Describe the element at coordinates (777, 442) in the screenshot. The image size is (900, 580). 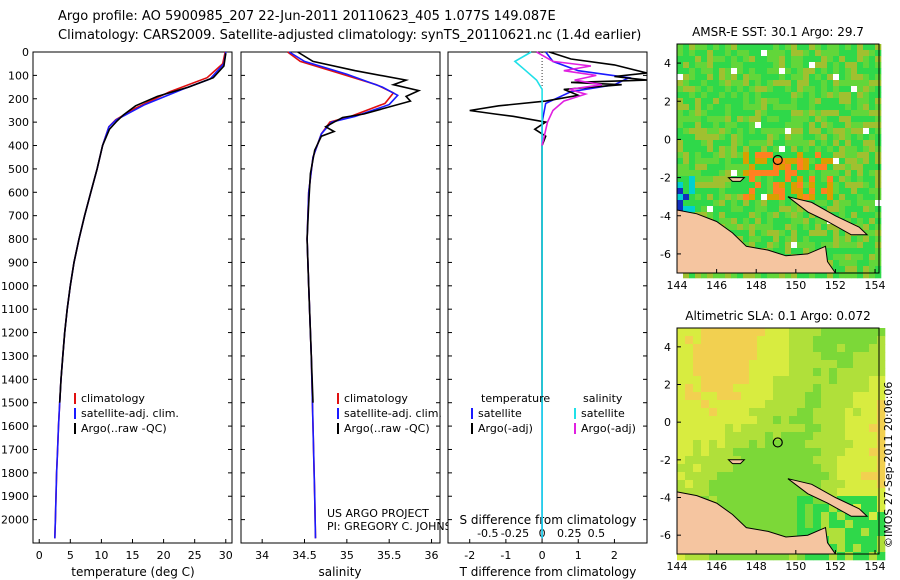
I see `argo-position-marker` at that location.